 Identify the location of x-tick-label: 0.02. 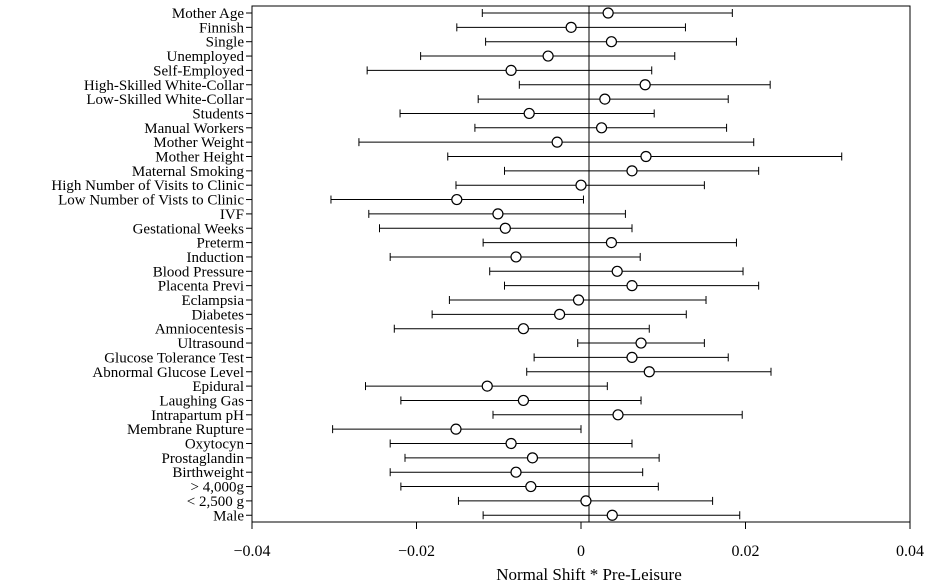
(746, 551).